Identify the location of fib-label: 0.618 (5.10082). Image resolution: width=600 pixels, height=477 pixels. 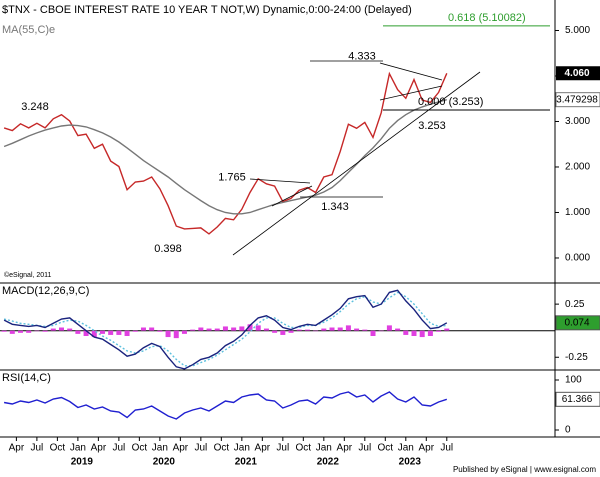
(487, 18).